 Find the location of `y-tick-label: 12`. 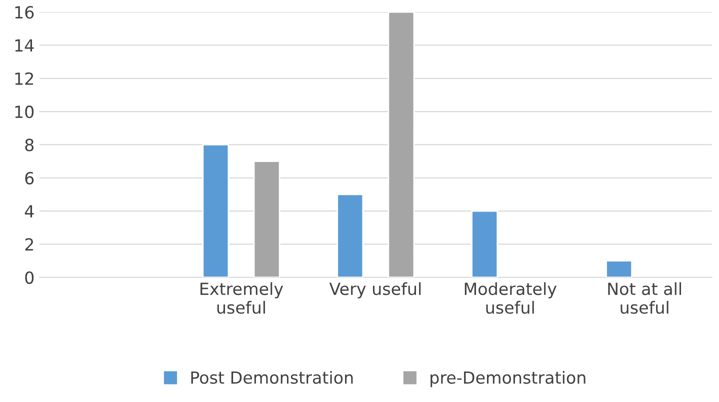

y-tick-label: 12 is located at coordinates (24, 78).